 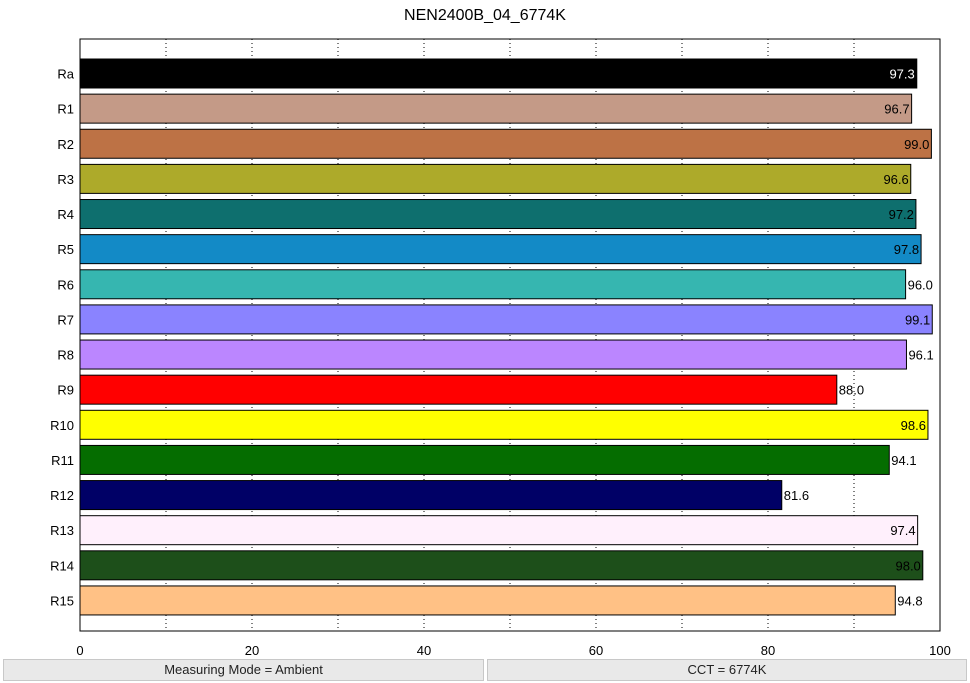 What do you see at coordinates (65, 74) in the screenshot?
I see `y-tick-label: Ra` at bounding box center [65, 74].